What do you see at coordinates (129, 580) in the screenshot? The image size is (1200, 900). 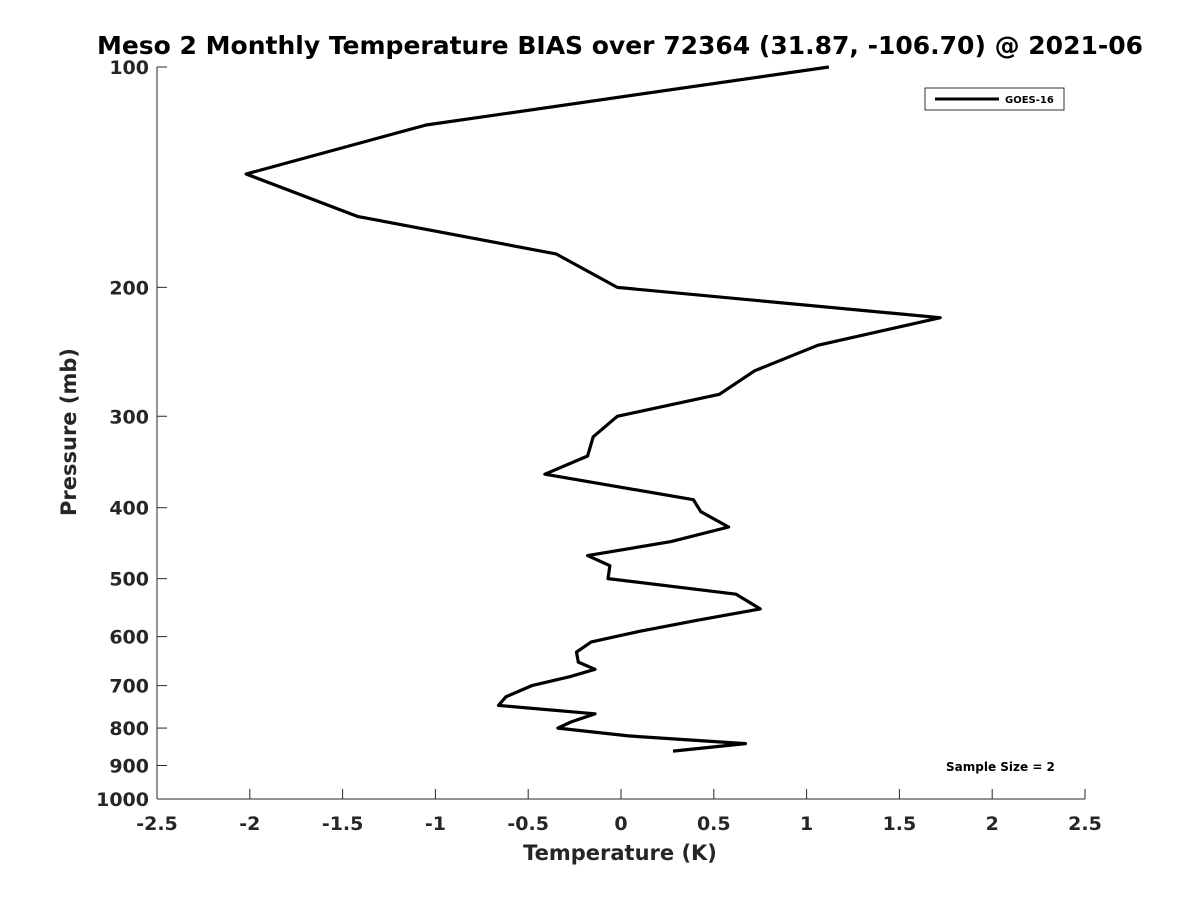 I see `y-tick-label: 500` at bounding box center [129, 580].